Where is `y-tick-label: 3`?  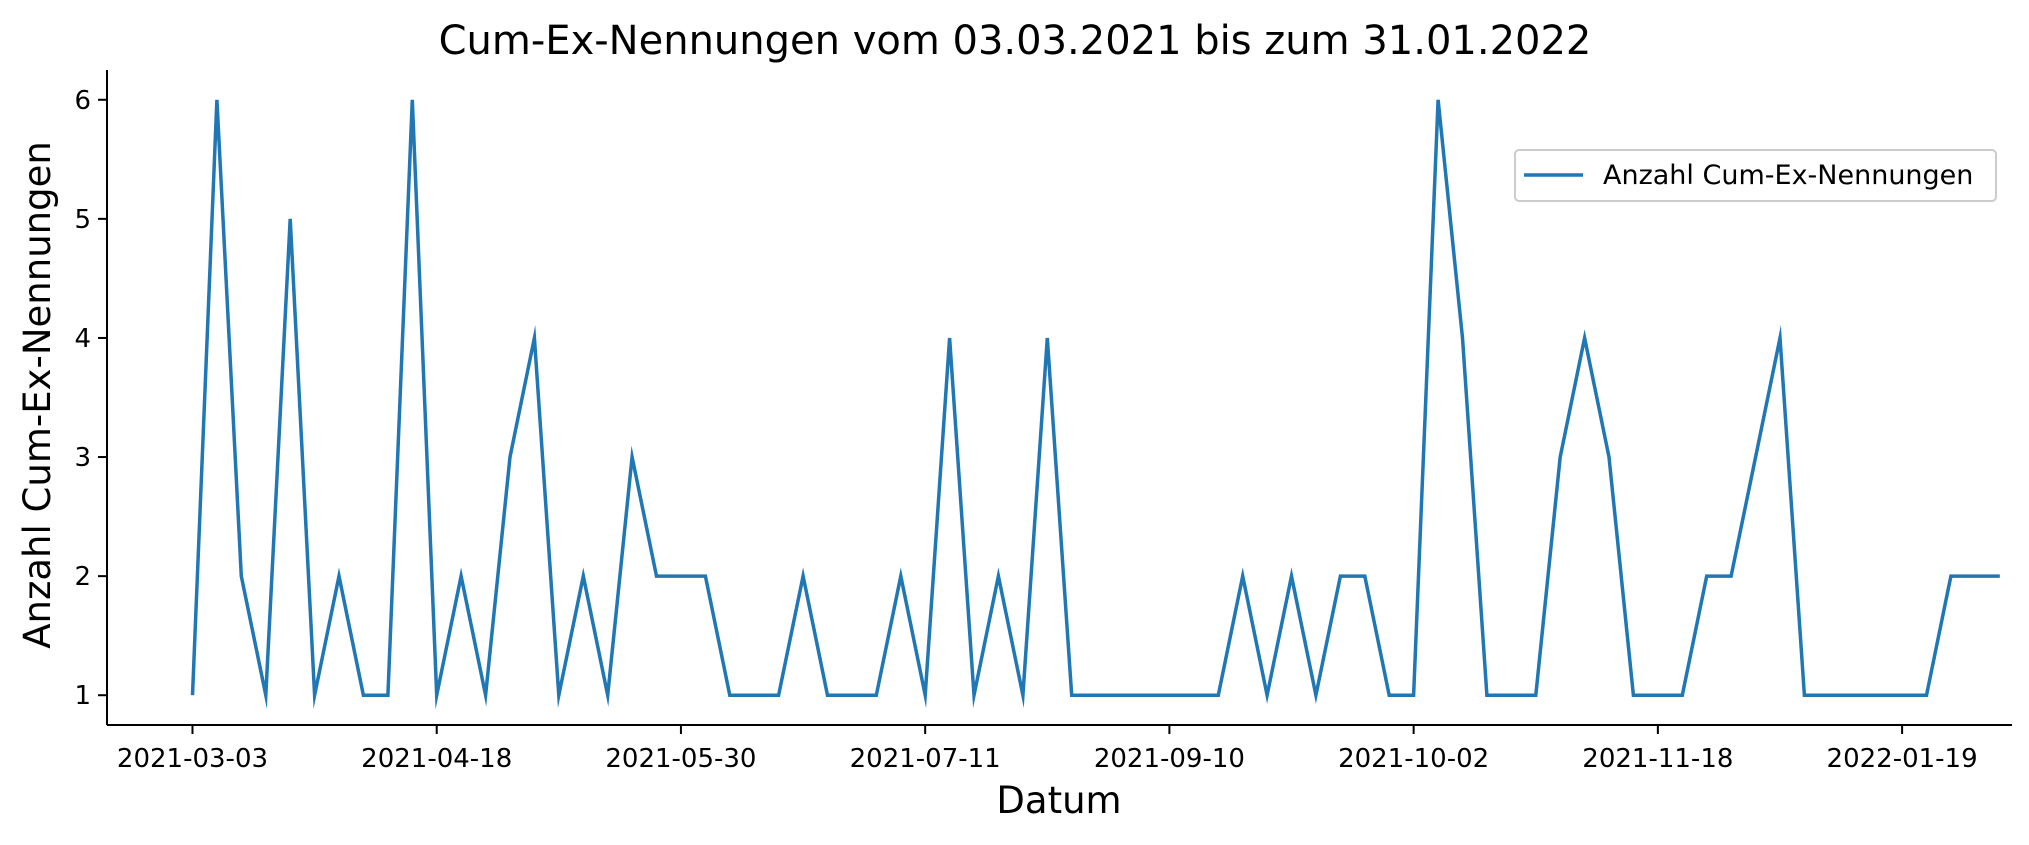
y-tick-label: 3 is located at coordinates (82, 458).